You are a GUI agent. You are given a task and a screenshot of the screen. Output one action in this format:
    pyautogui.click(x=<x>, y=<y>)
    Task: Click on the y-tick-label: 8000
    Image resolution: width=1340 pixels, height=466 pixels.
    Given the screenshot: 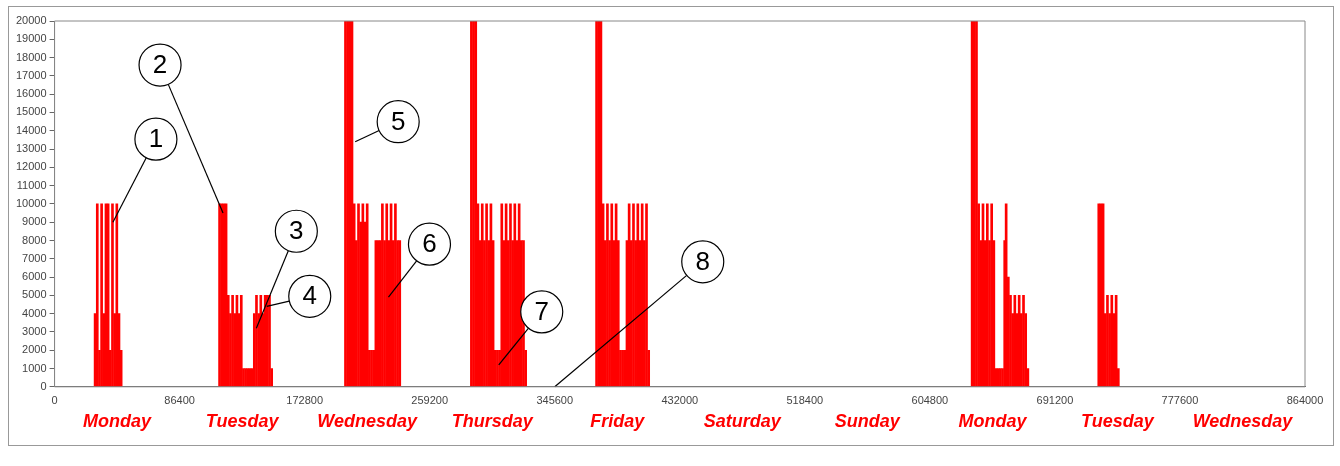 What is the action you would take?
    pyautogui.click(x=34, y=239)
    